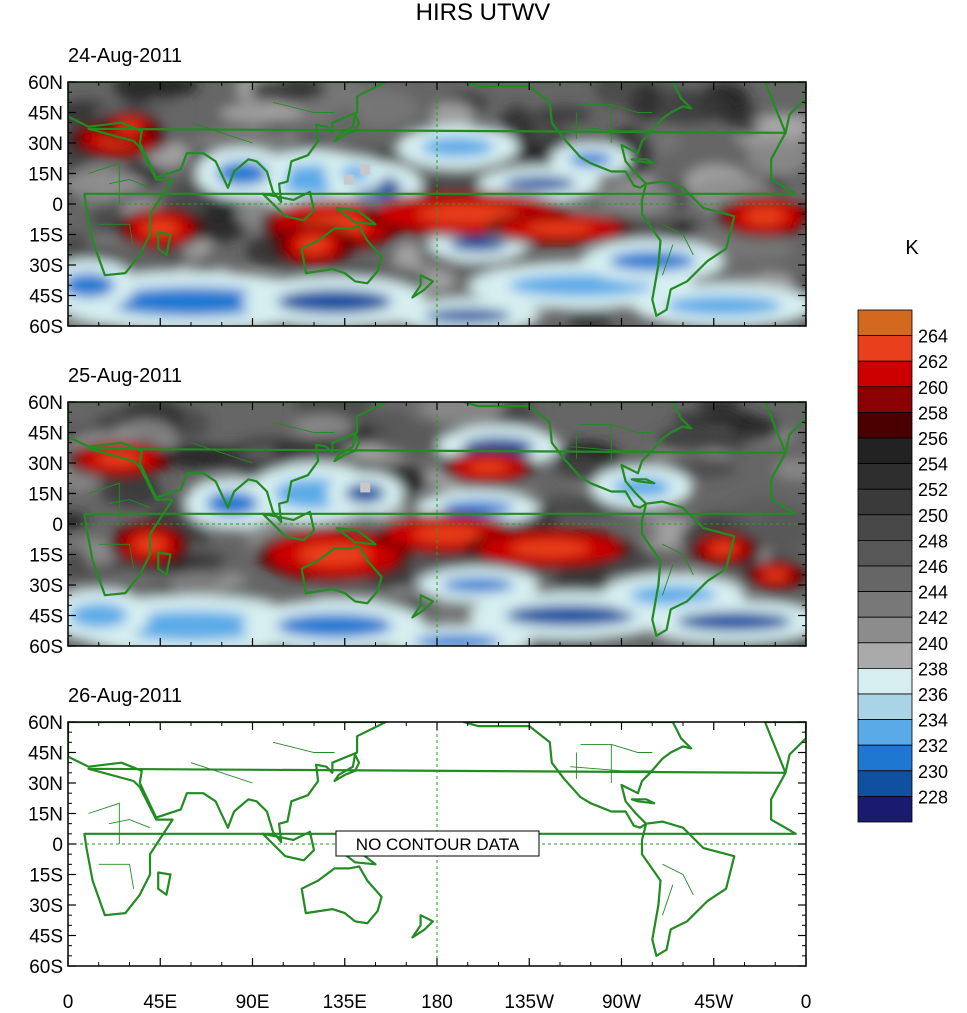  What do you see at coordinates (125, 56) in the screenshot?
I see `panel-date-label: 24-Aug-2011` at bounding box center [125, 56].